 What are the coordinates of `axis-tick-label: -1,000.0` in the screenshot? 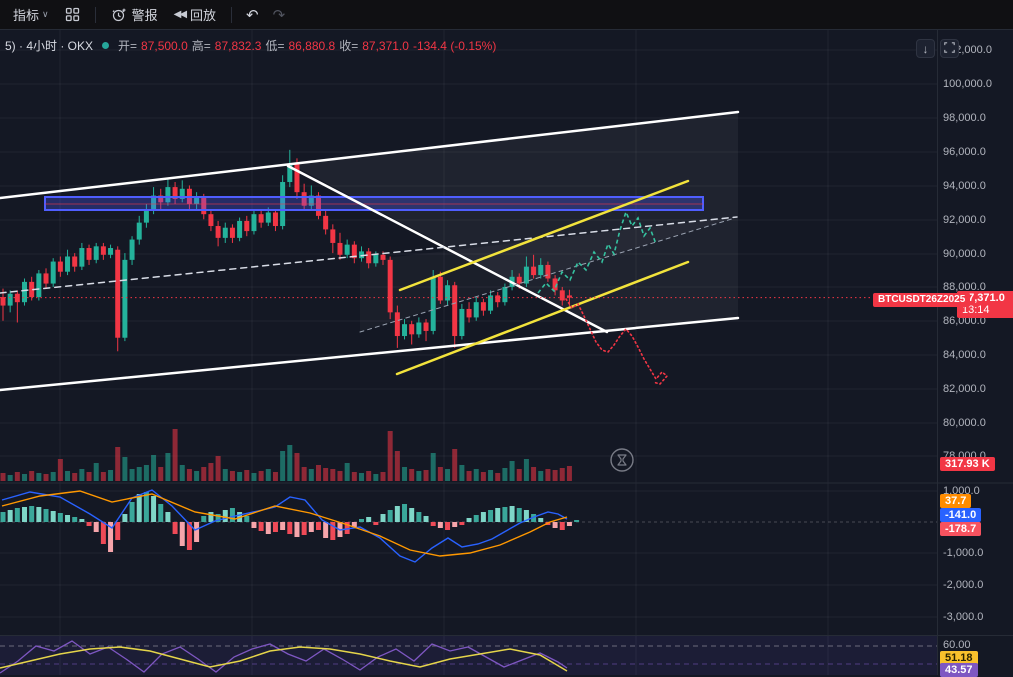 It's located at (963, 553).